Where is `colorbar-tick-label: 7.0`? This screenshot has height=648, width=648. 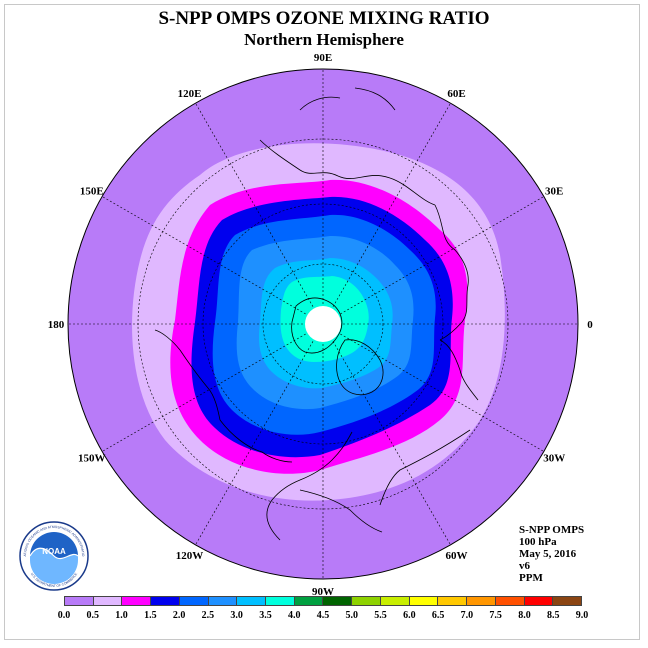
colorbar-tick-label: 7.0 is located at coordinates (467, 615).